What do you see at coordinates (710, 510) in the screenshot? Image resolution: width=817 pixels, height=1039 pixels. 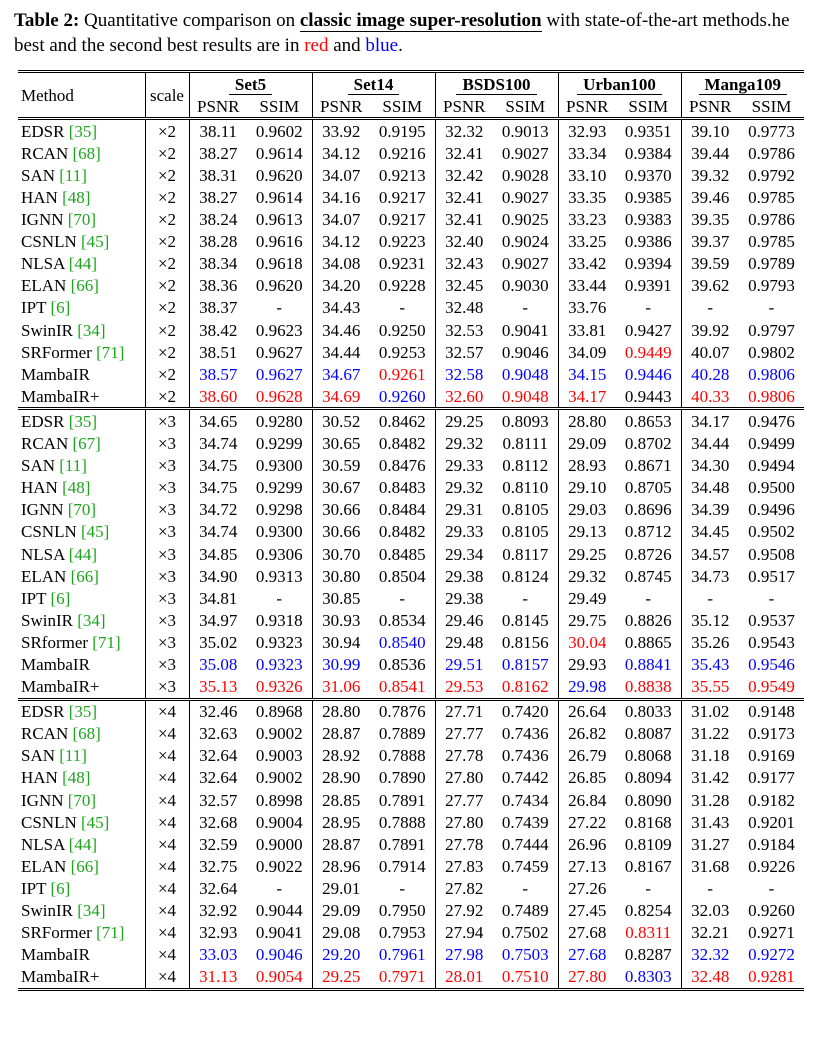 I see `value-cell: 34.39` at bounding box center [710, 510].